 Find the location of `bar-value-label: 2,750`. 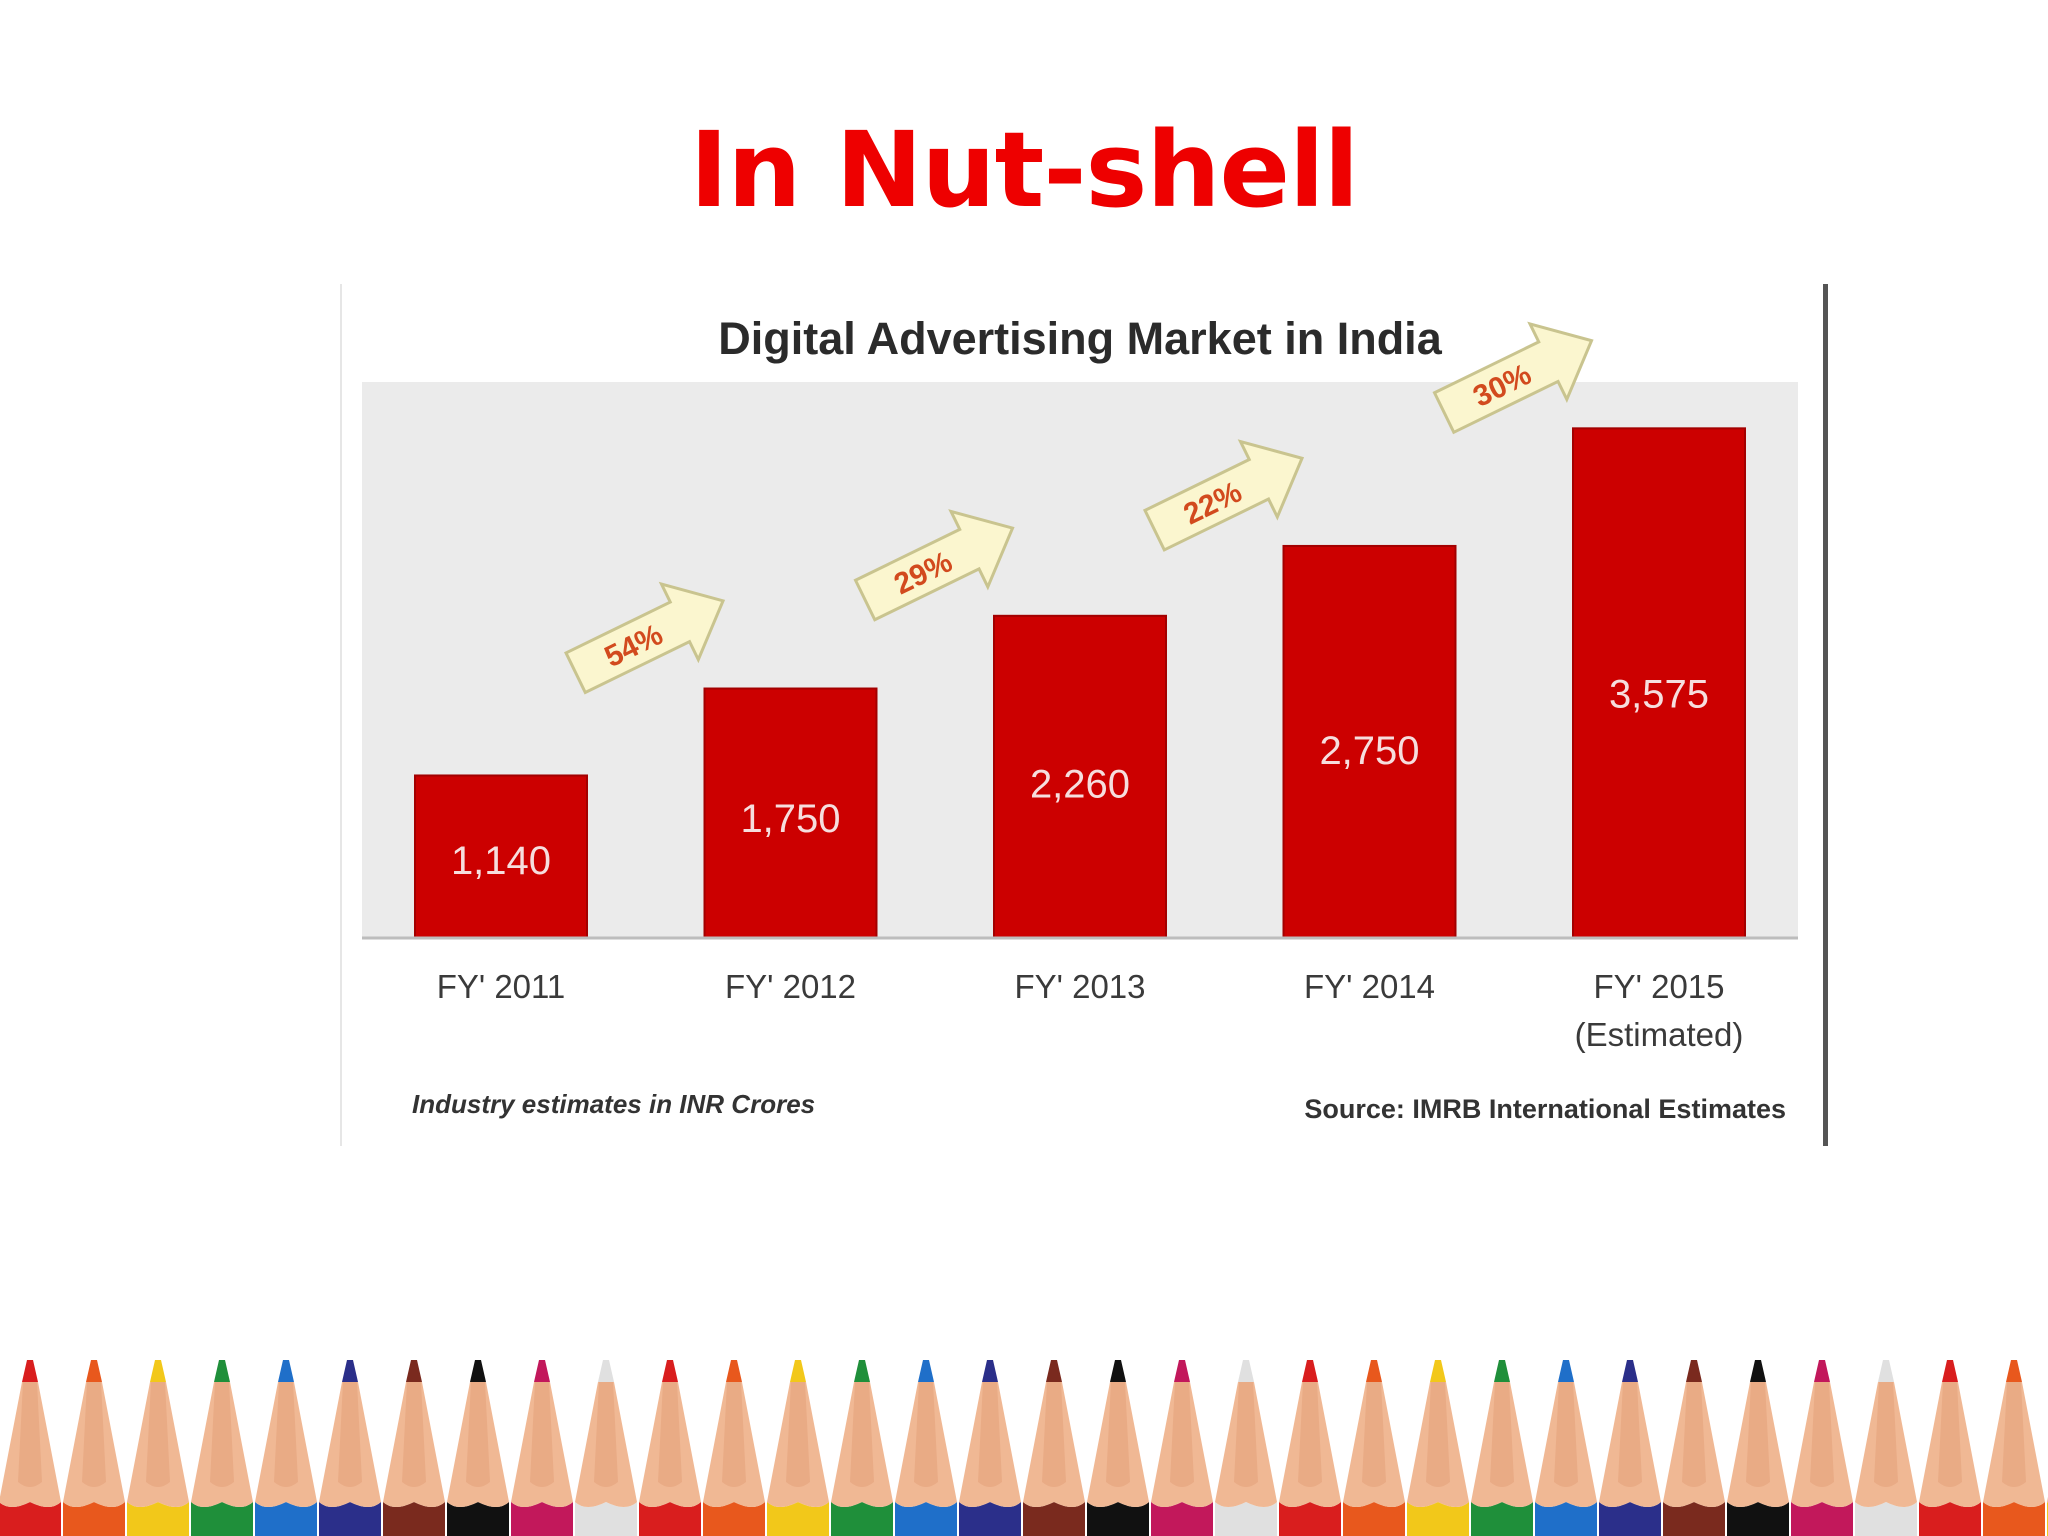

bar-value-label: 2,750 is located at coordinates (1369, 751).